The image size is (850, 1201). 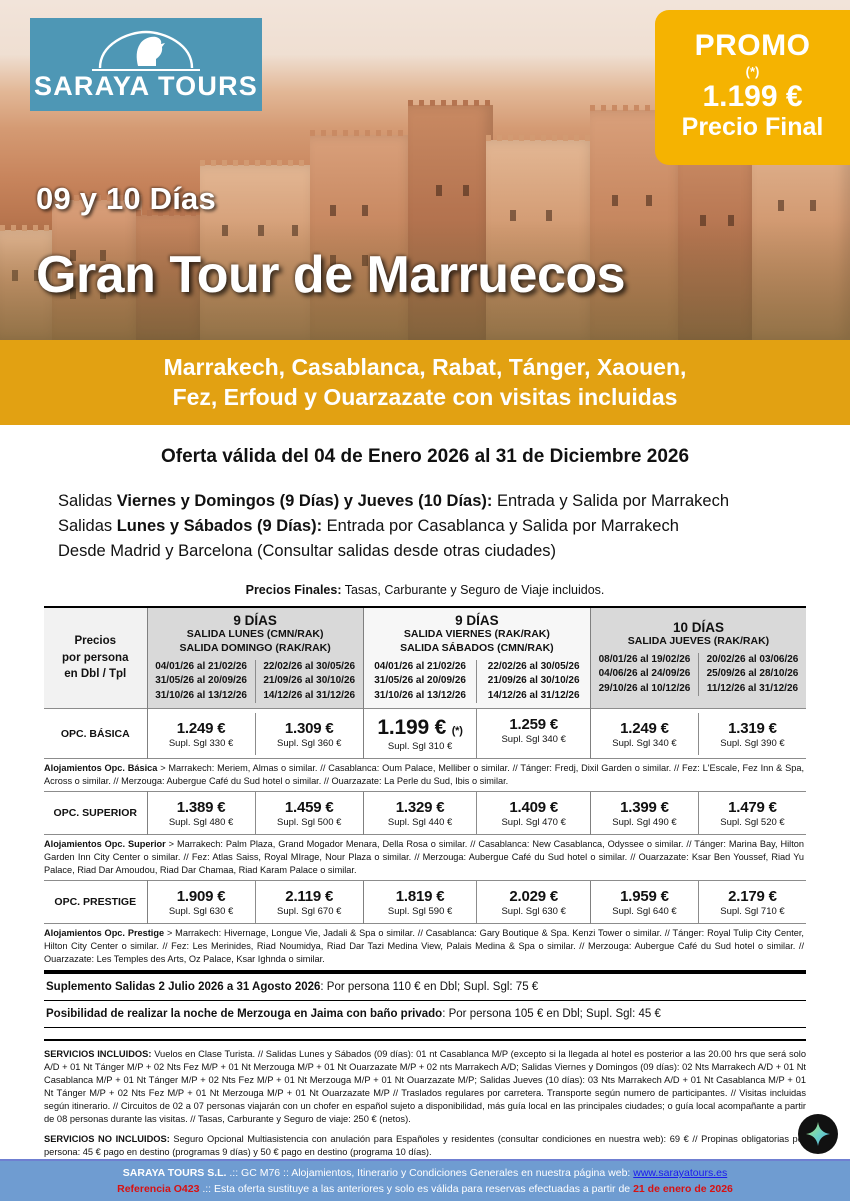 I want to click on price-cell: 1.259 € Supl. Sgl 340 €, so click(x=533, y=734).